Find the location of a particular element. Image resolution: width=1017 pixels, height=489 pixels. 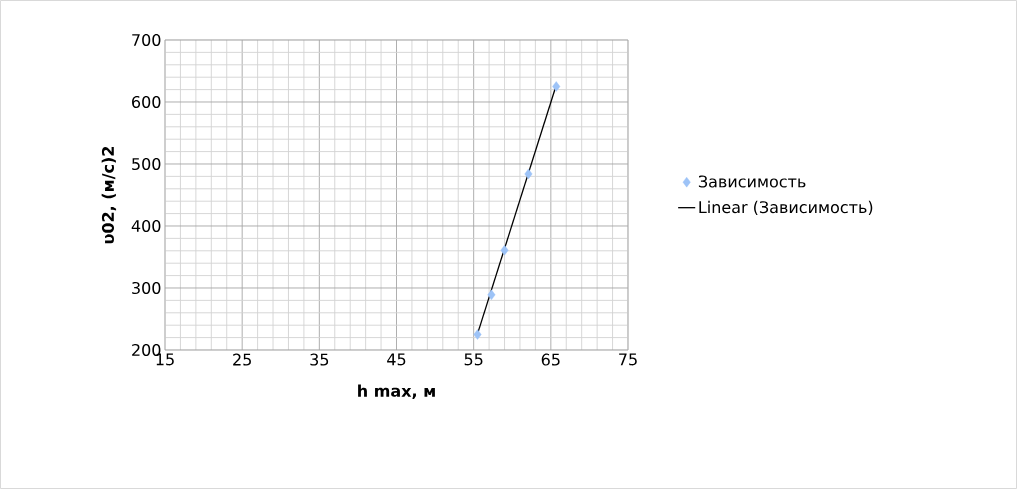

x-tick-label: 75 is located at coordinates (628, 359).